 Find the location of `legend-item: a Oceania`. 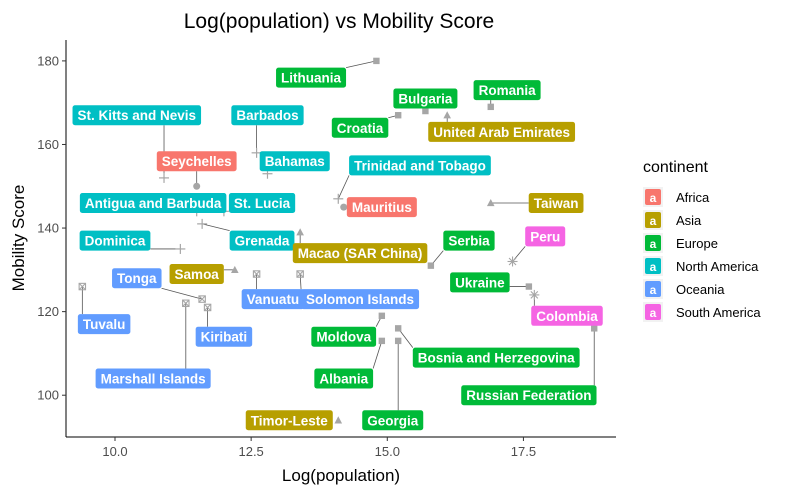

legend-item: a Oceania is located at coordinates (684, 289).